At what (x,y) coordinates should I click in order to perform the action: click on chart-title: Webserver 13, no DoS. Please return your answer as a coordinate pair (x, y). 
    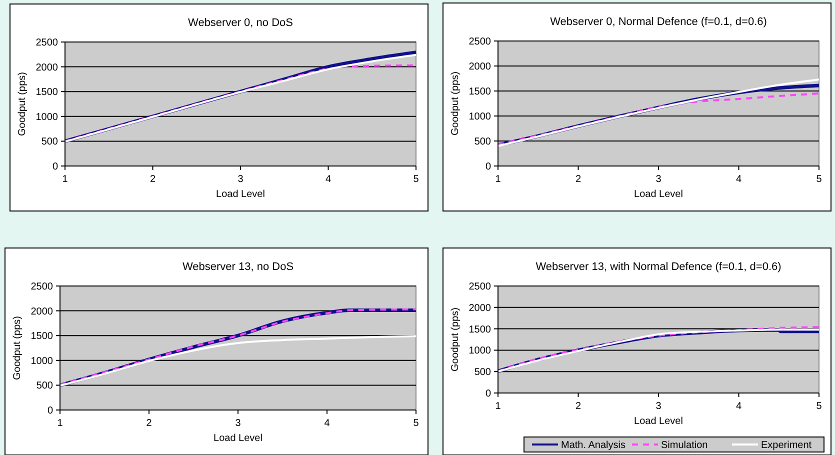
    Looking at the image, I should click on (238, 267).